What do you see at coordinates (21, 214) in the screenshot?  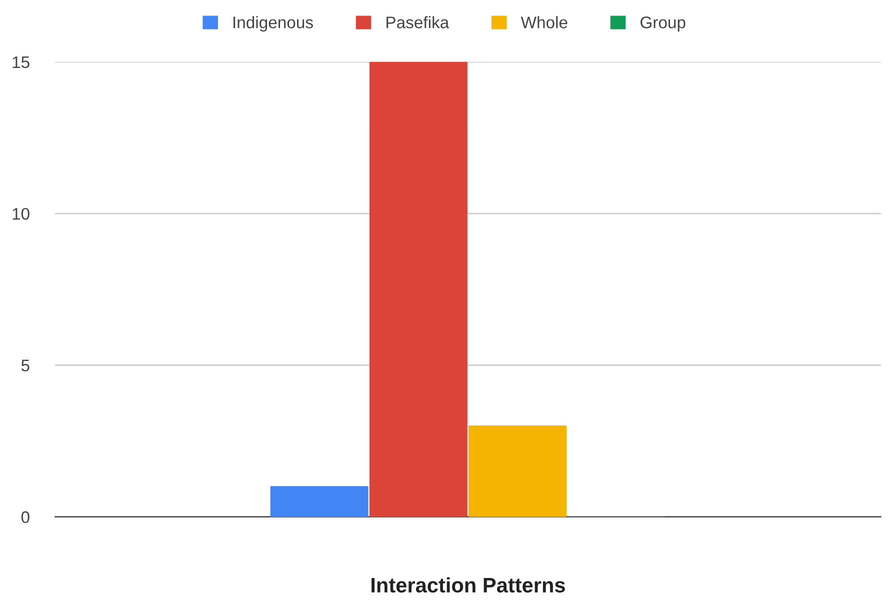 I see `y-tick-label: 10` at bounding box center [21, 214].